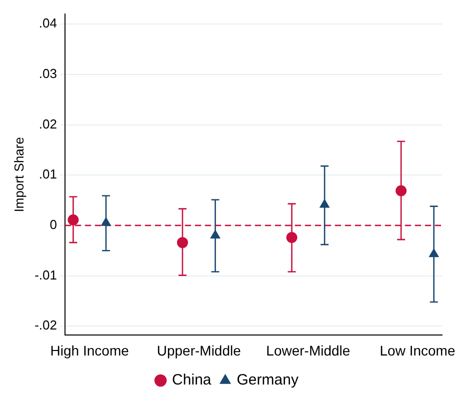 This screenshot has height=406, width=459. I want to click on y-tick-label: .02, so click(47, 124).